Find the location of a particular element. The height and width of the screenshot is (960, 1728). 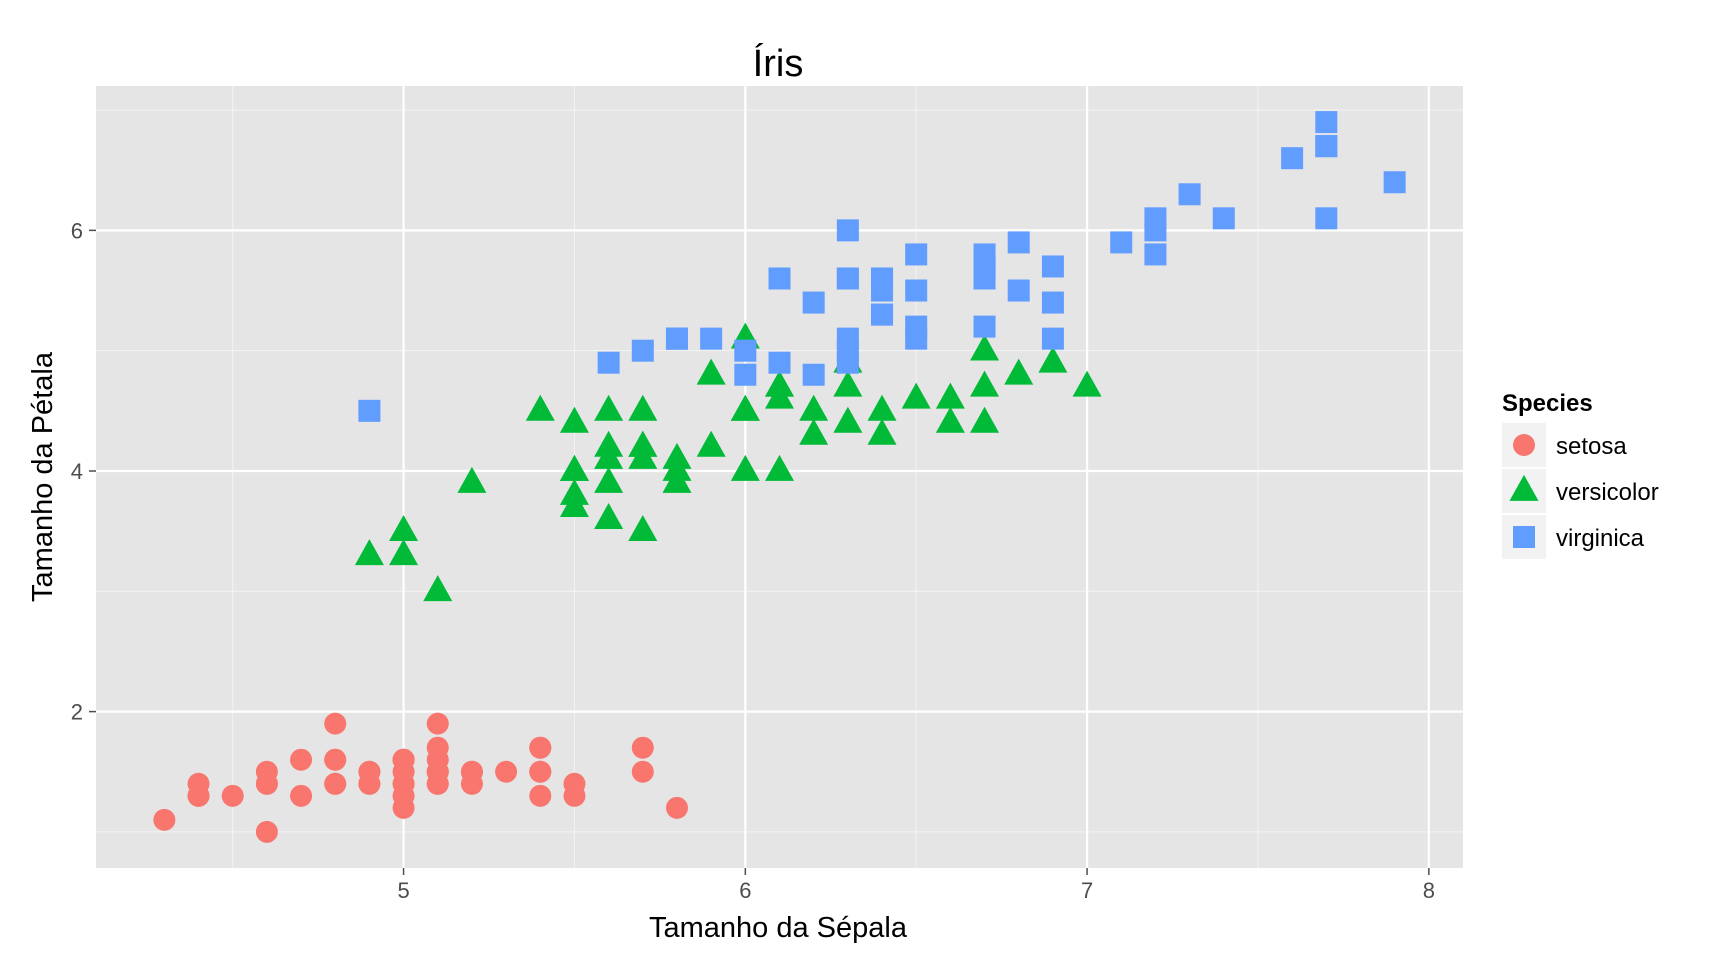

y-tick-label: 2 is located at coordinates (77, 712).